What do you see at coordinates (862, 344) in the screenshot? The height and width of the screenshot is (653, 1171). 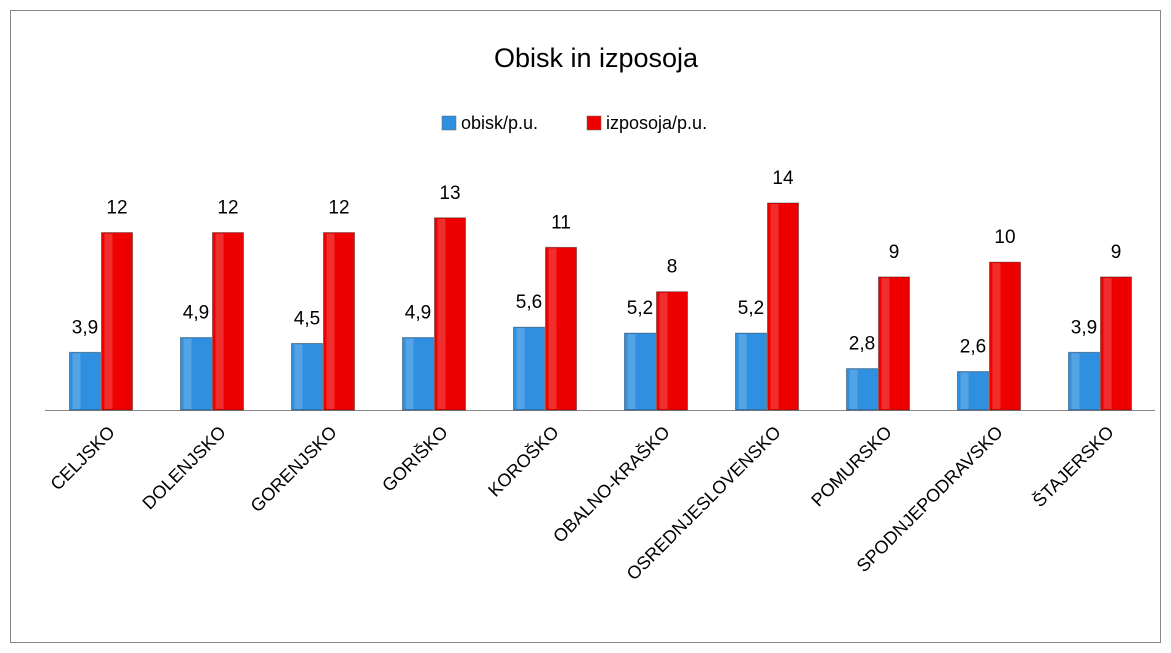 I see `data-label: 2,8` at bounding box center [862, 344].